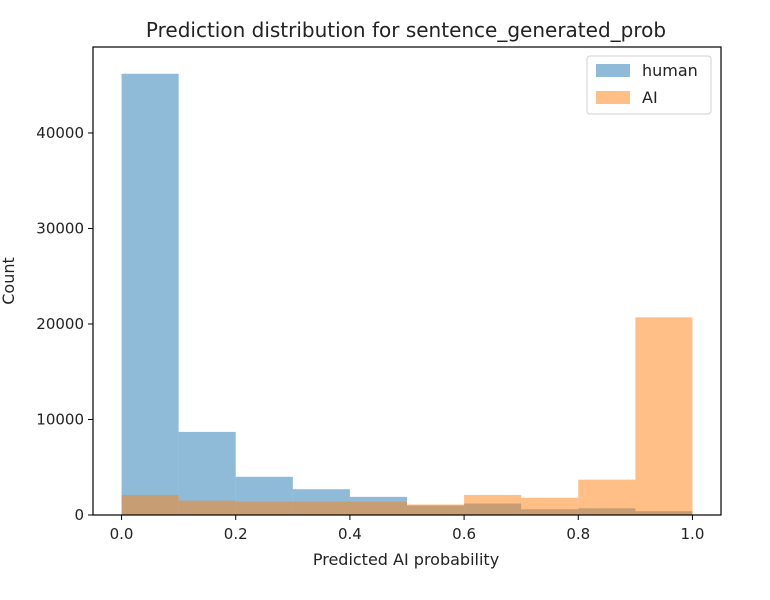 The image size is (770, 600). What do you see at coordinates (464, 534) in the screenshot?
I see `x-tick-label: 0.6` at bounding box center [464, 534].